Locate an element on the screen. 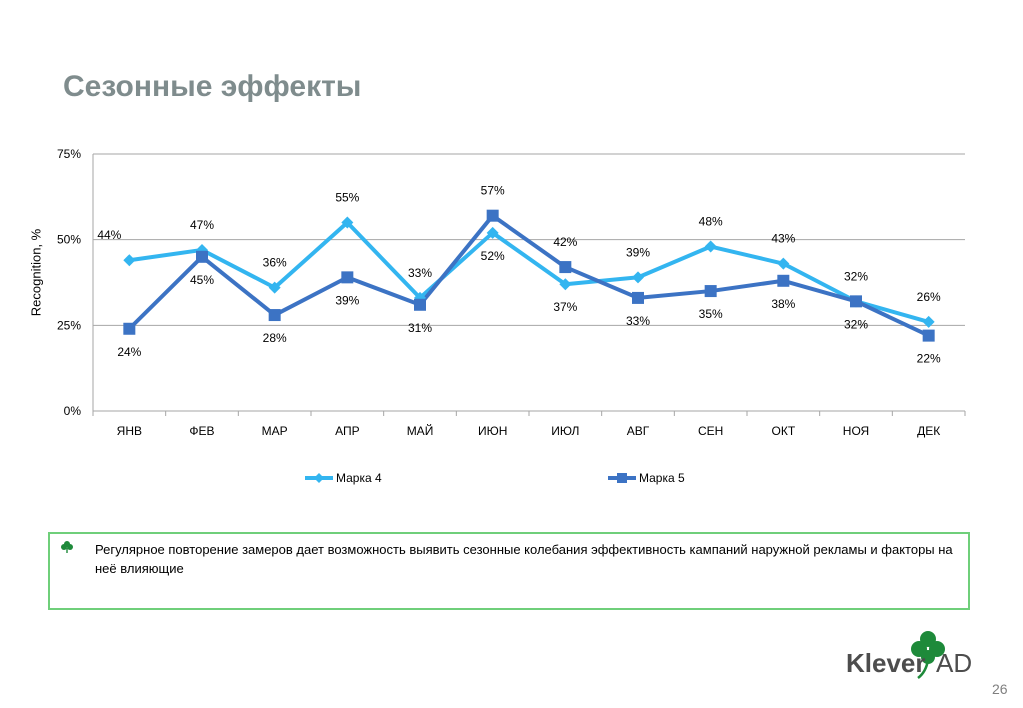 The height and width of the screenshot is (708, 1023). y-tick-label: 75% is located at coordinates (69, 154).